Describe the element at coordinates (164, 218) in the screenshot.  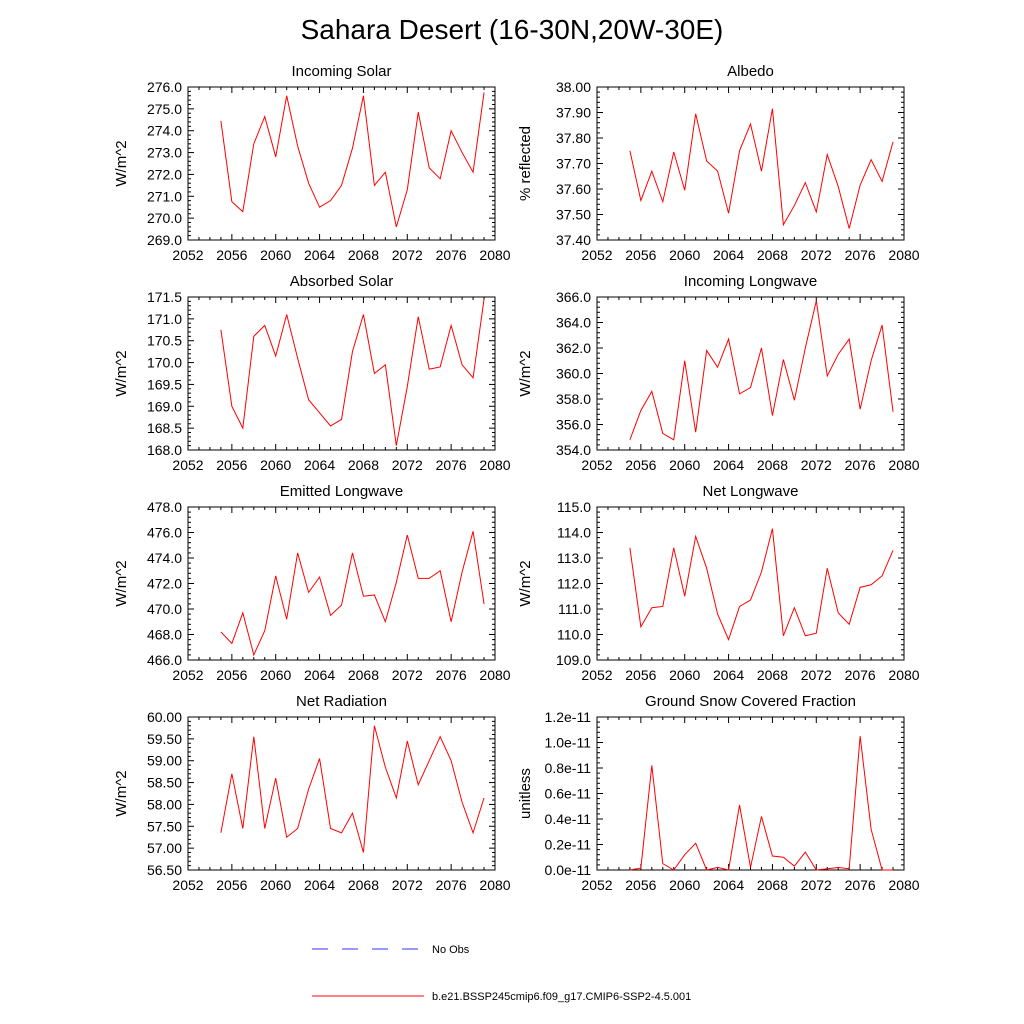
I see `y-tick-label: 270.0` at that location.